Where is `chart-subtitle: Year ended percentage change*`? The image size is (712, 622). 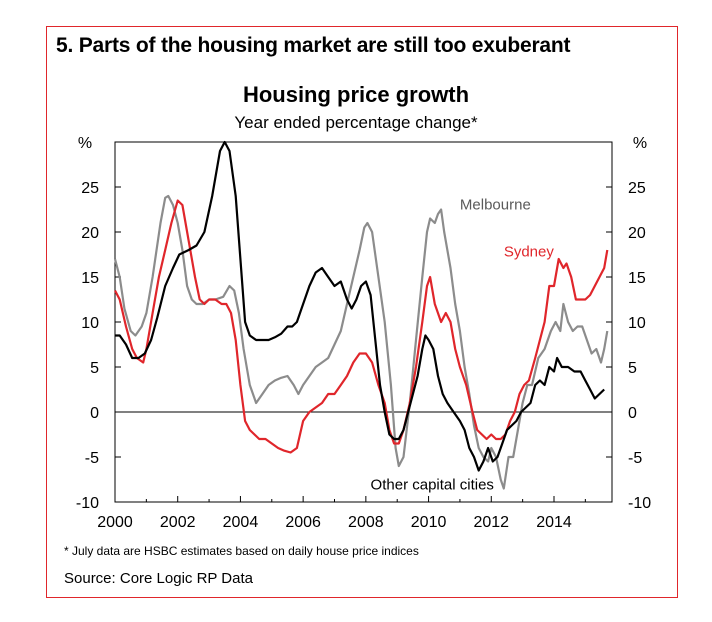
chart-subtitle: Year ended percentage change* is located at coordinates (356, 122).